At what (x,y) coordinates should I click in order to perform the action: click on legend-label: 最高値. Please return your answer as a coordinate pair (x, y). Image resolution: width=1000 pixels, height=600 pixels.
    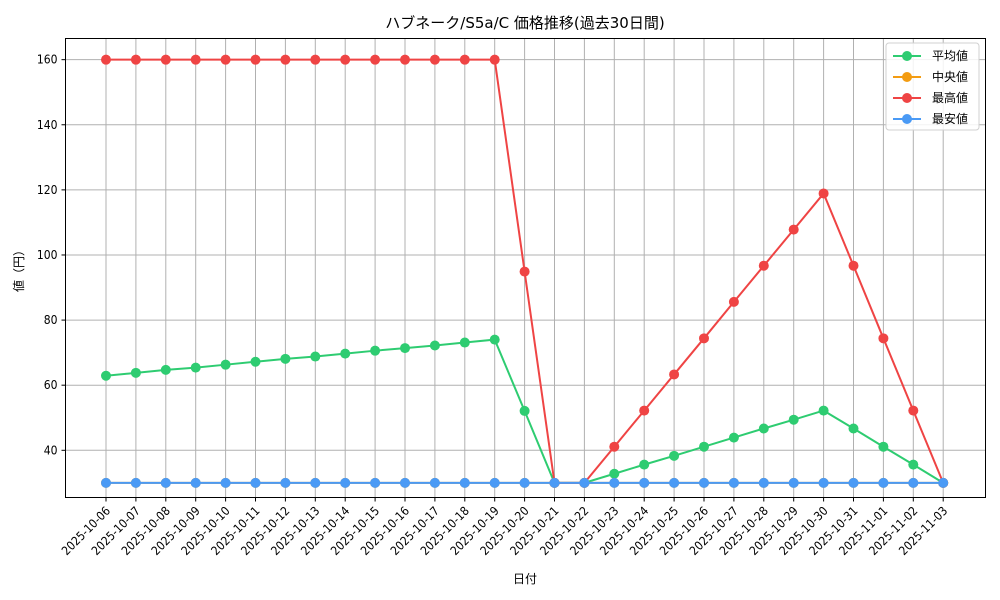
    Looking at the image, I should click on (950, 97).